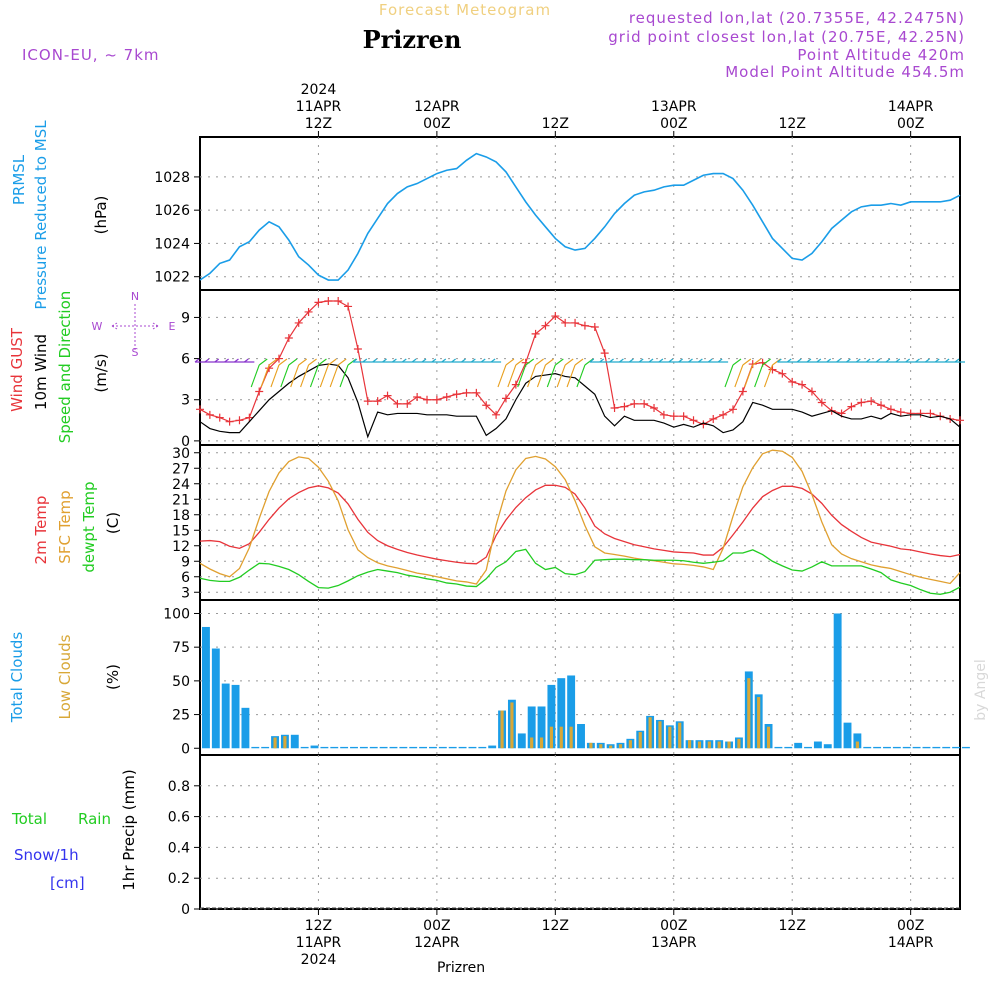 The image size is (1000, 1000). I want to click on ytick-label: 0.8, so click(179, 787).